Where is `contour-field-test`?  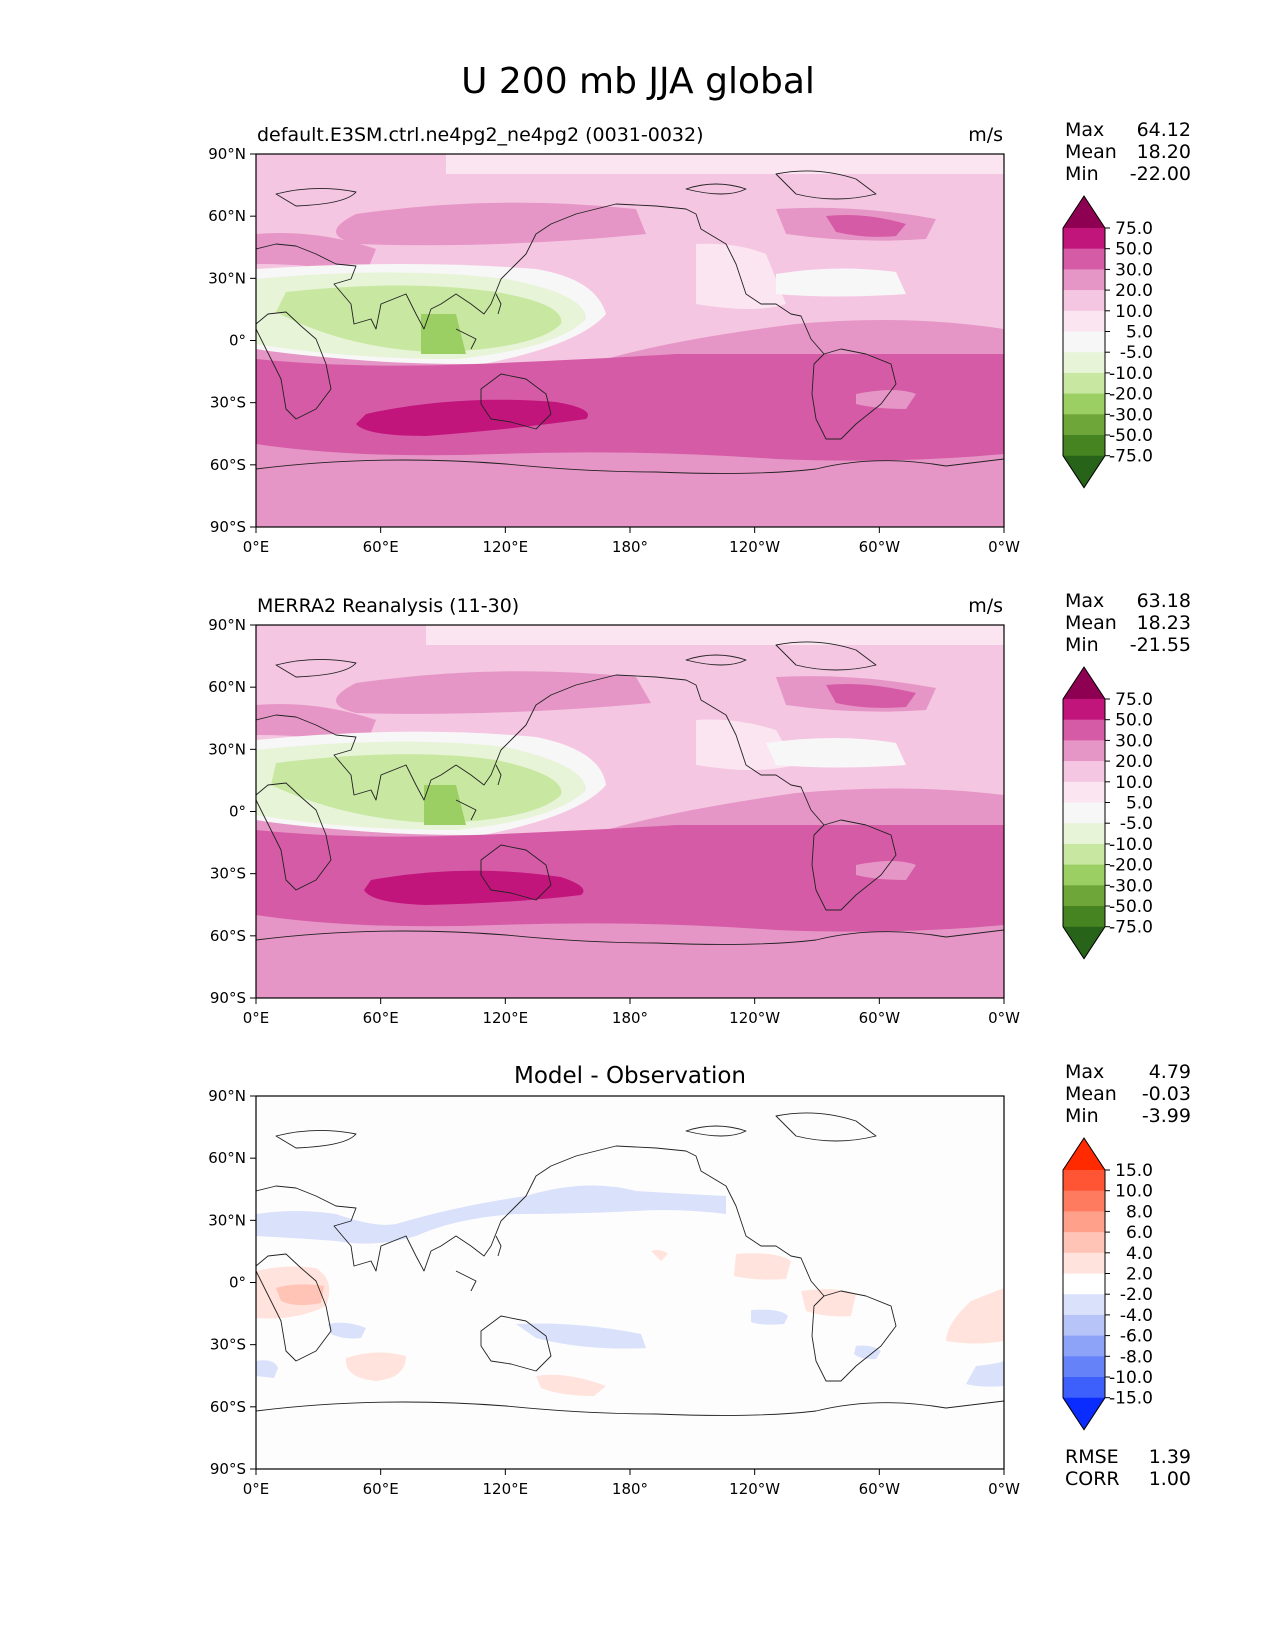
contour-field-test is located at coordinates (630, 340).